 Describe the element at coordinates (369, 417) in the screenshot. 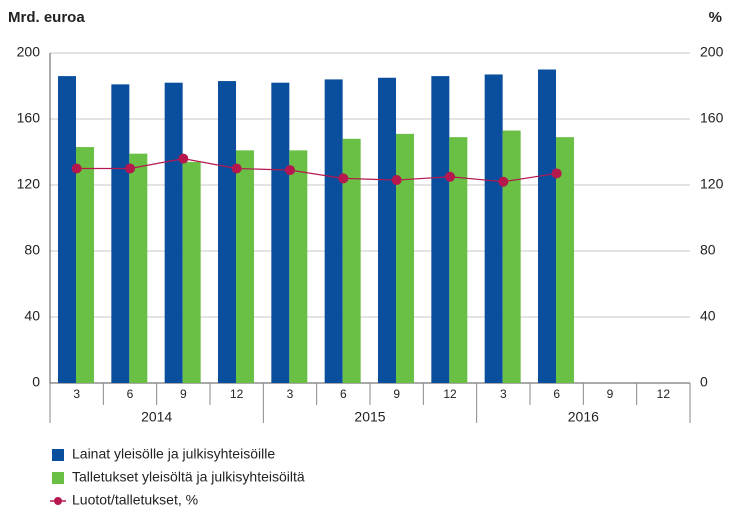

I see `year-label: 2015` at that location.